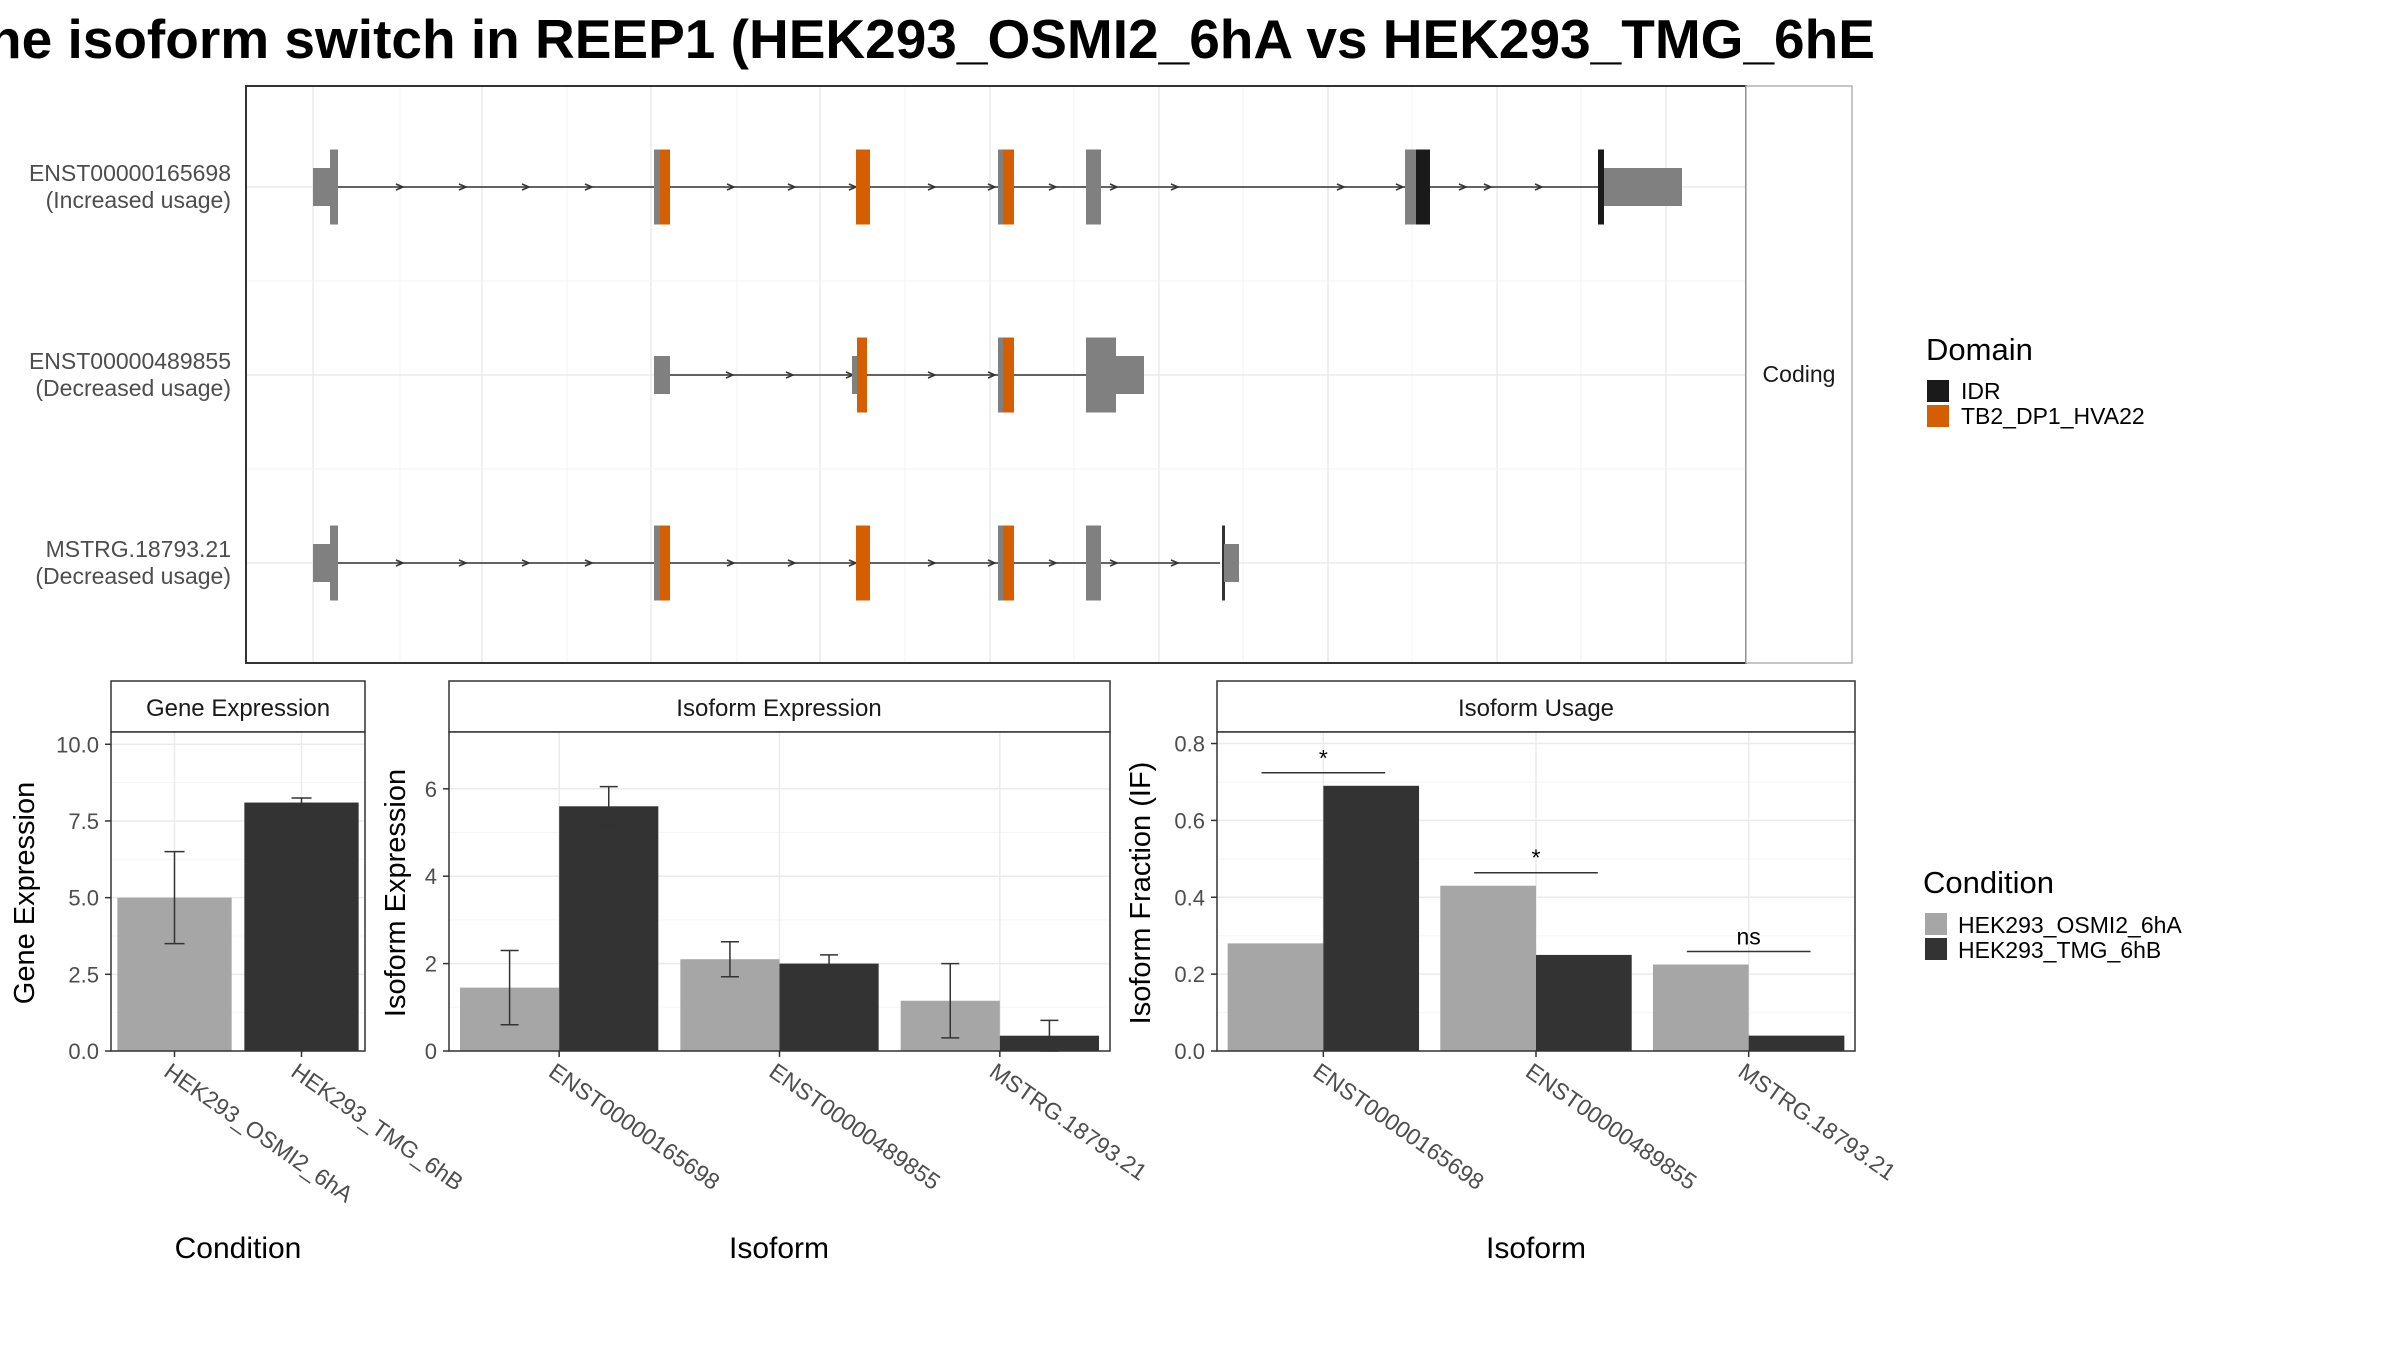 This screenshot has height=1350, width=2400. I want to click on coding-strip-label: Coding, so click(1799, 374).